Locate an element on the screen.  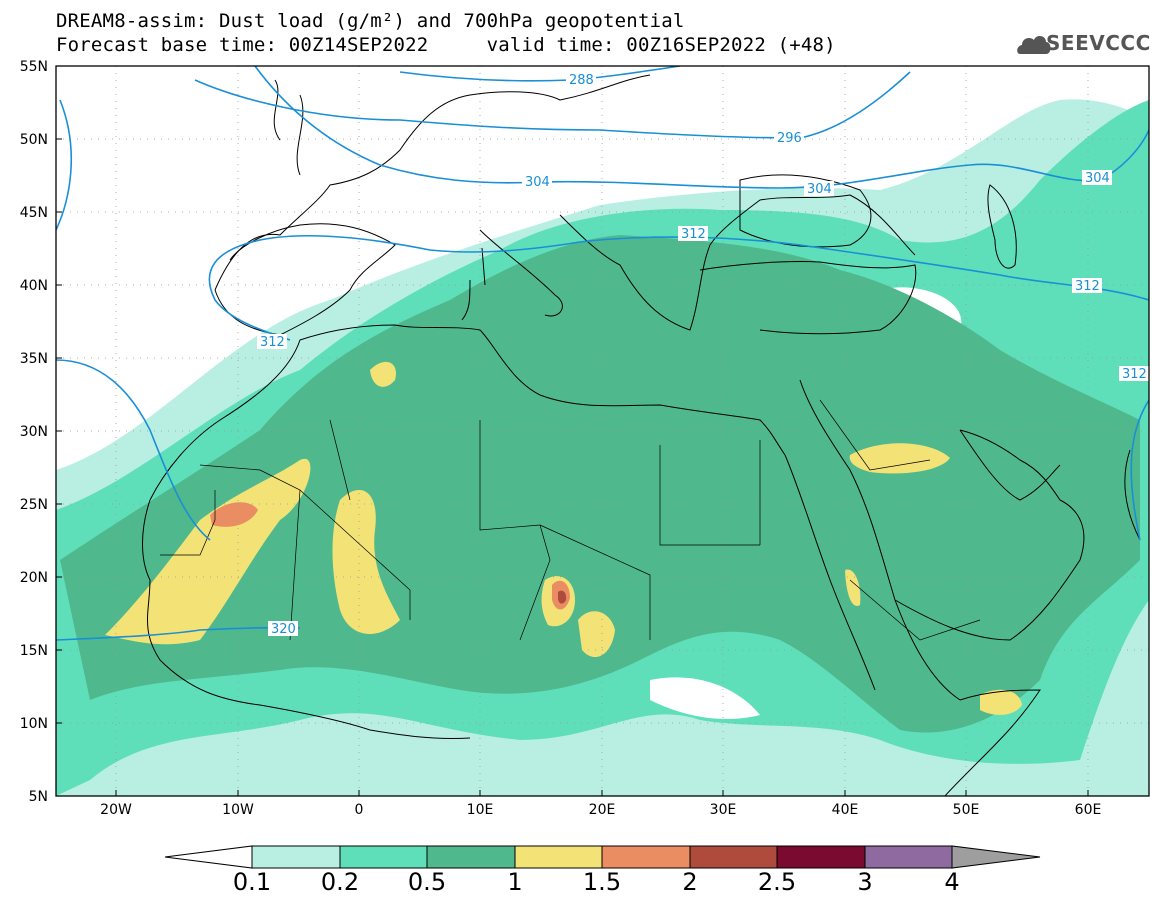
coast-hornafrica is located at coordinates (992, 742).